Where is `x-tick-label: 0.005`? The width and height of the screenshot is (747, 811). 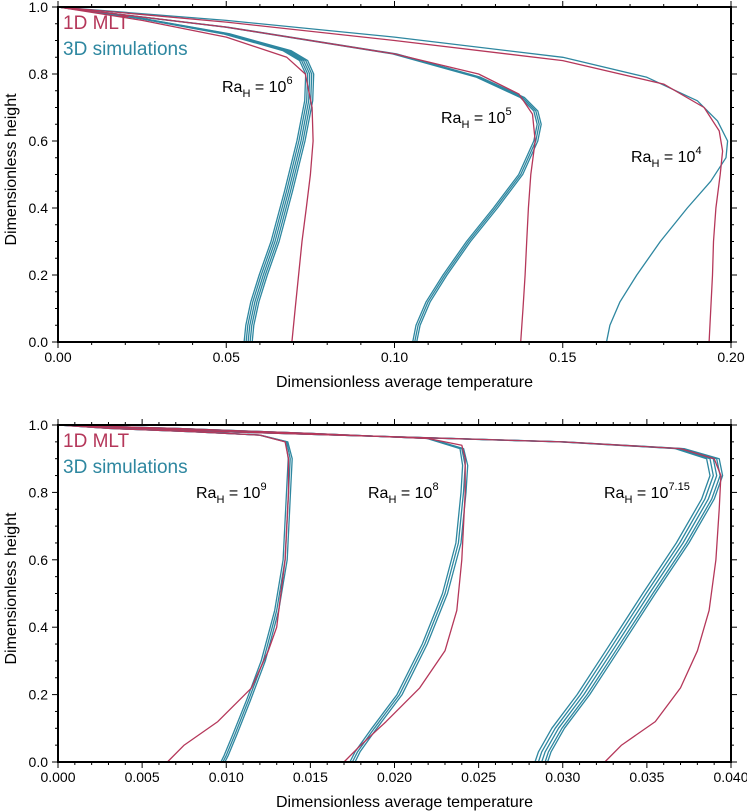 x-tick-label: 0.005 is located at coordinates (142, 777).